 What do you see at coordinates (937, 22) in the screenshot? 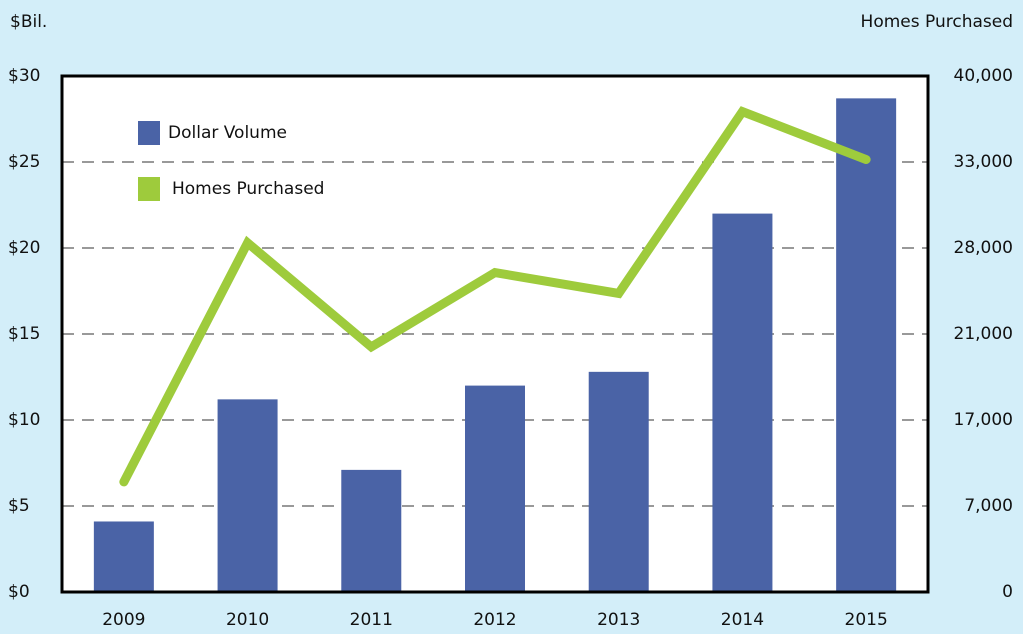
I see `y2-axis-title: Homes Purchased` at bounding box center [937, 22].